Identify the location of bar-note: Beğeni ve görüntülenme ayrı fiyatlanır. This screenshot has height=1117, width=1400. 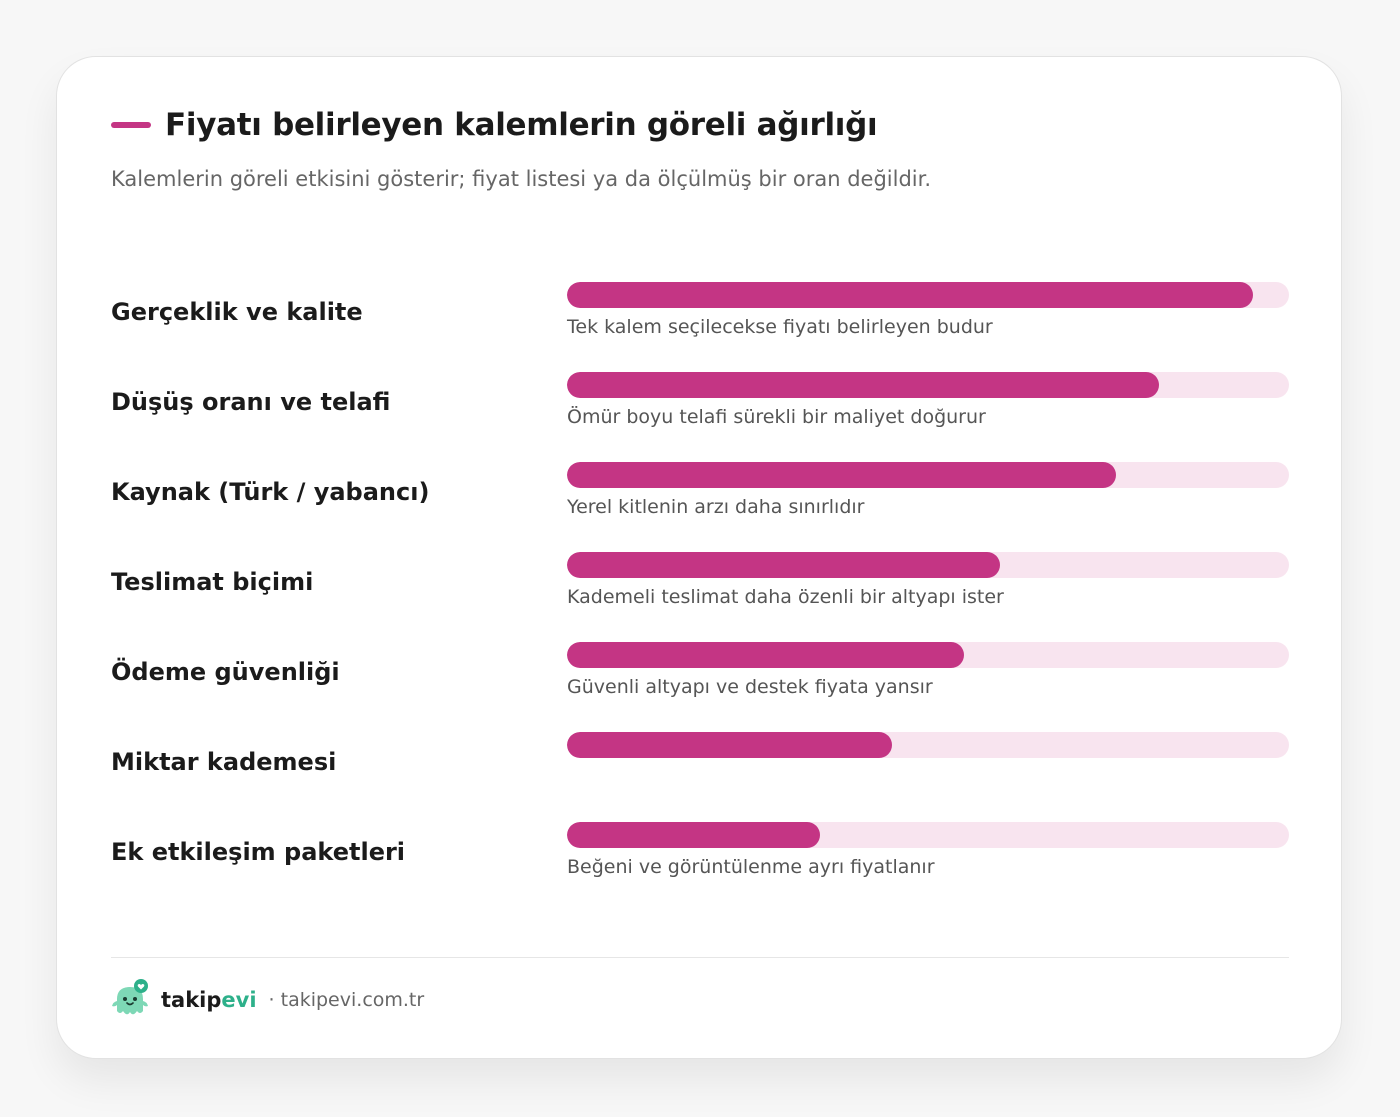
(751, 867).